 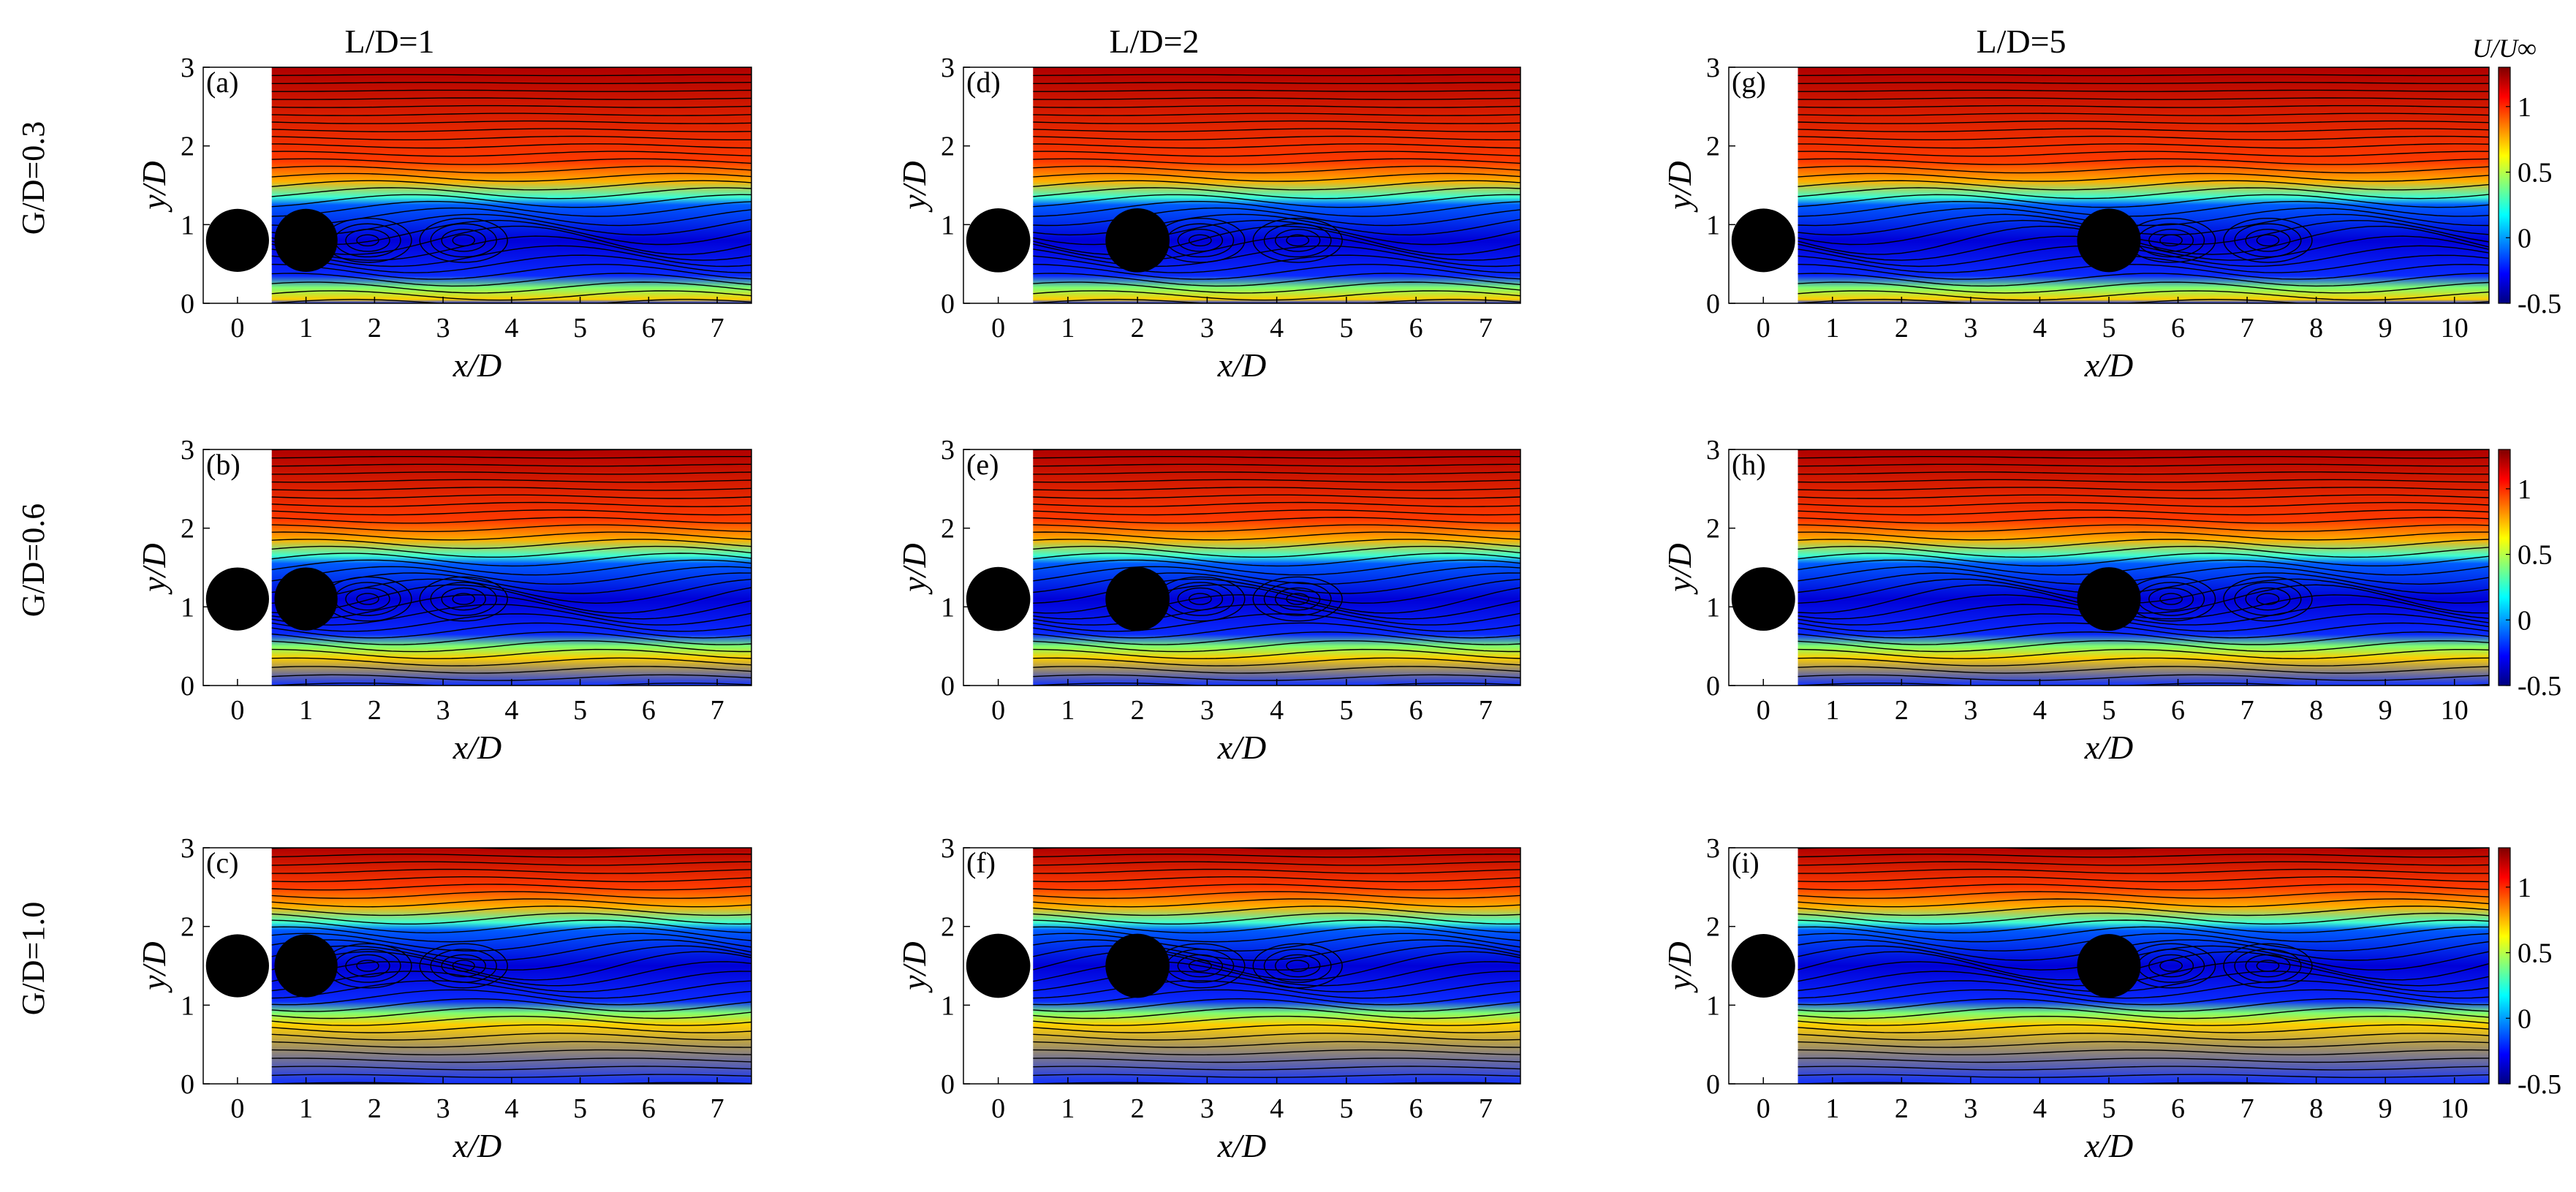 What do you see at coordinates (1749, 82) in the screenshot?
I see `panel-label: (g)` at bounding box center [1749, 82].